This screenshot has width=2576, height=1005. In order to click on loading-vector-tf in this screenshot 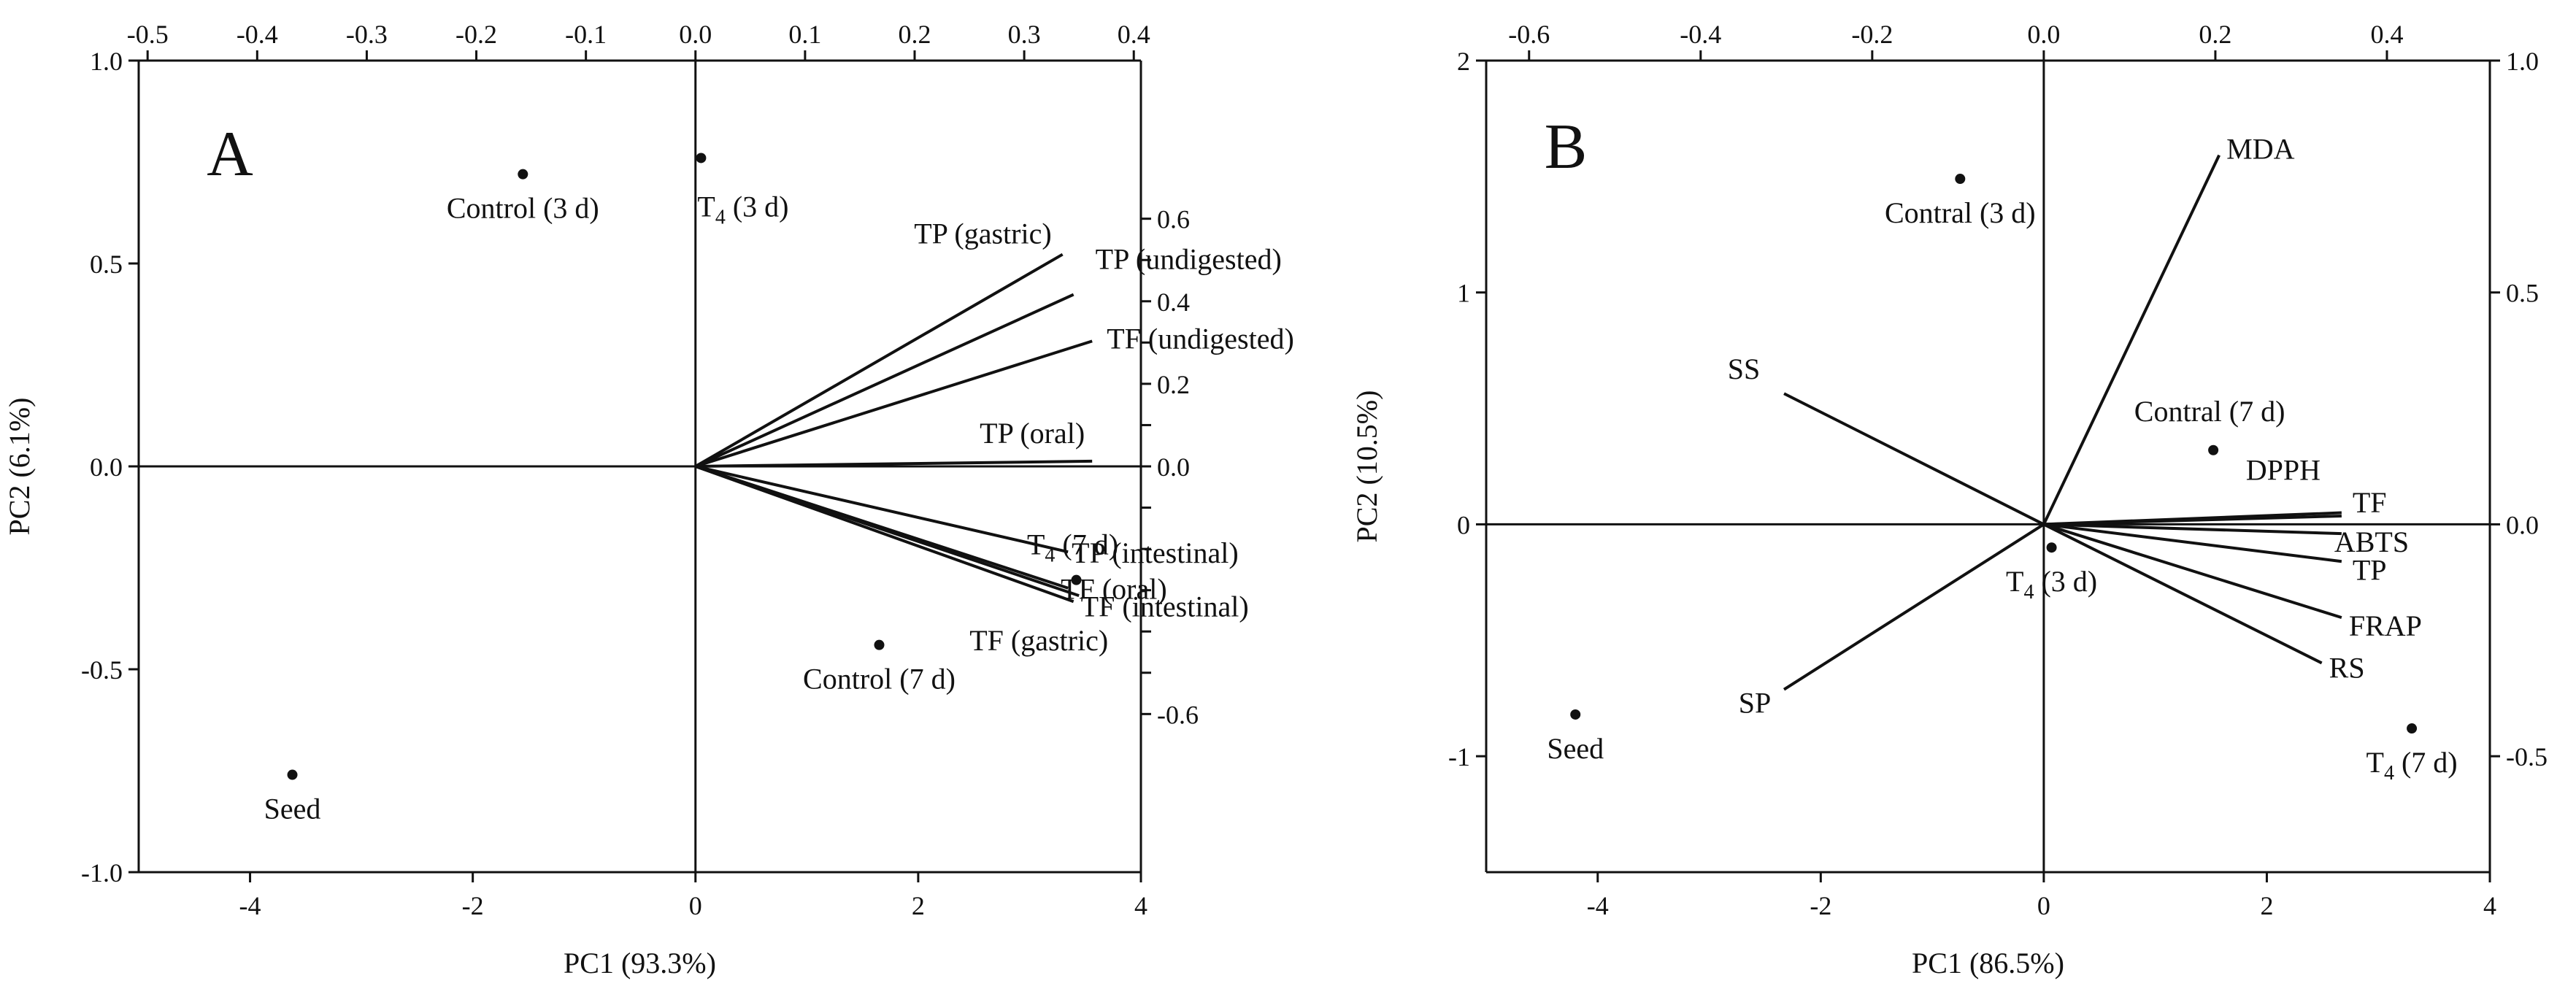, I will do `click(2192, 520)`.